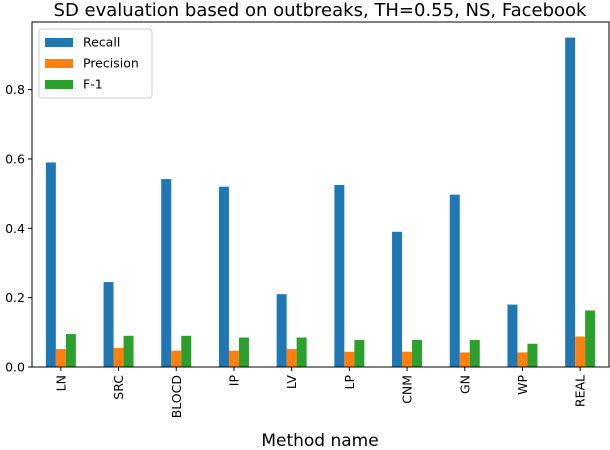 The width and height of the screenshot is (610, 450). I want to click on x-tick-label-lv: LV, so click(291, 382).